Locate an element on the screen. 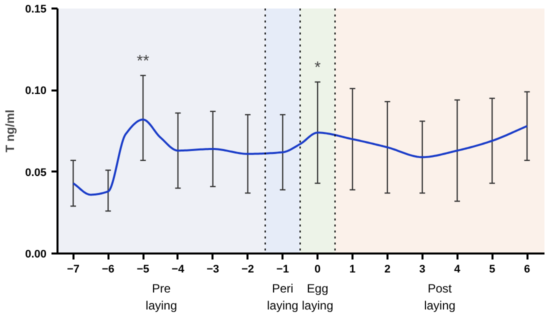 Image resolution: width=550 pixels, height=315 pixels. y-axis-title: T ng/ml is located at coordinates (10, 131).